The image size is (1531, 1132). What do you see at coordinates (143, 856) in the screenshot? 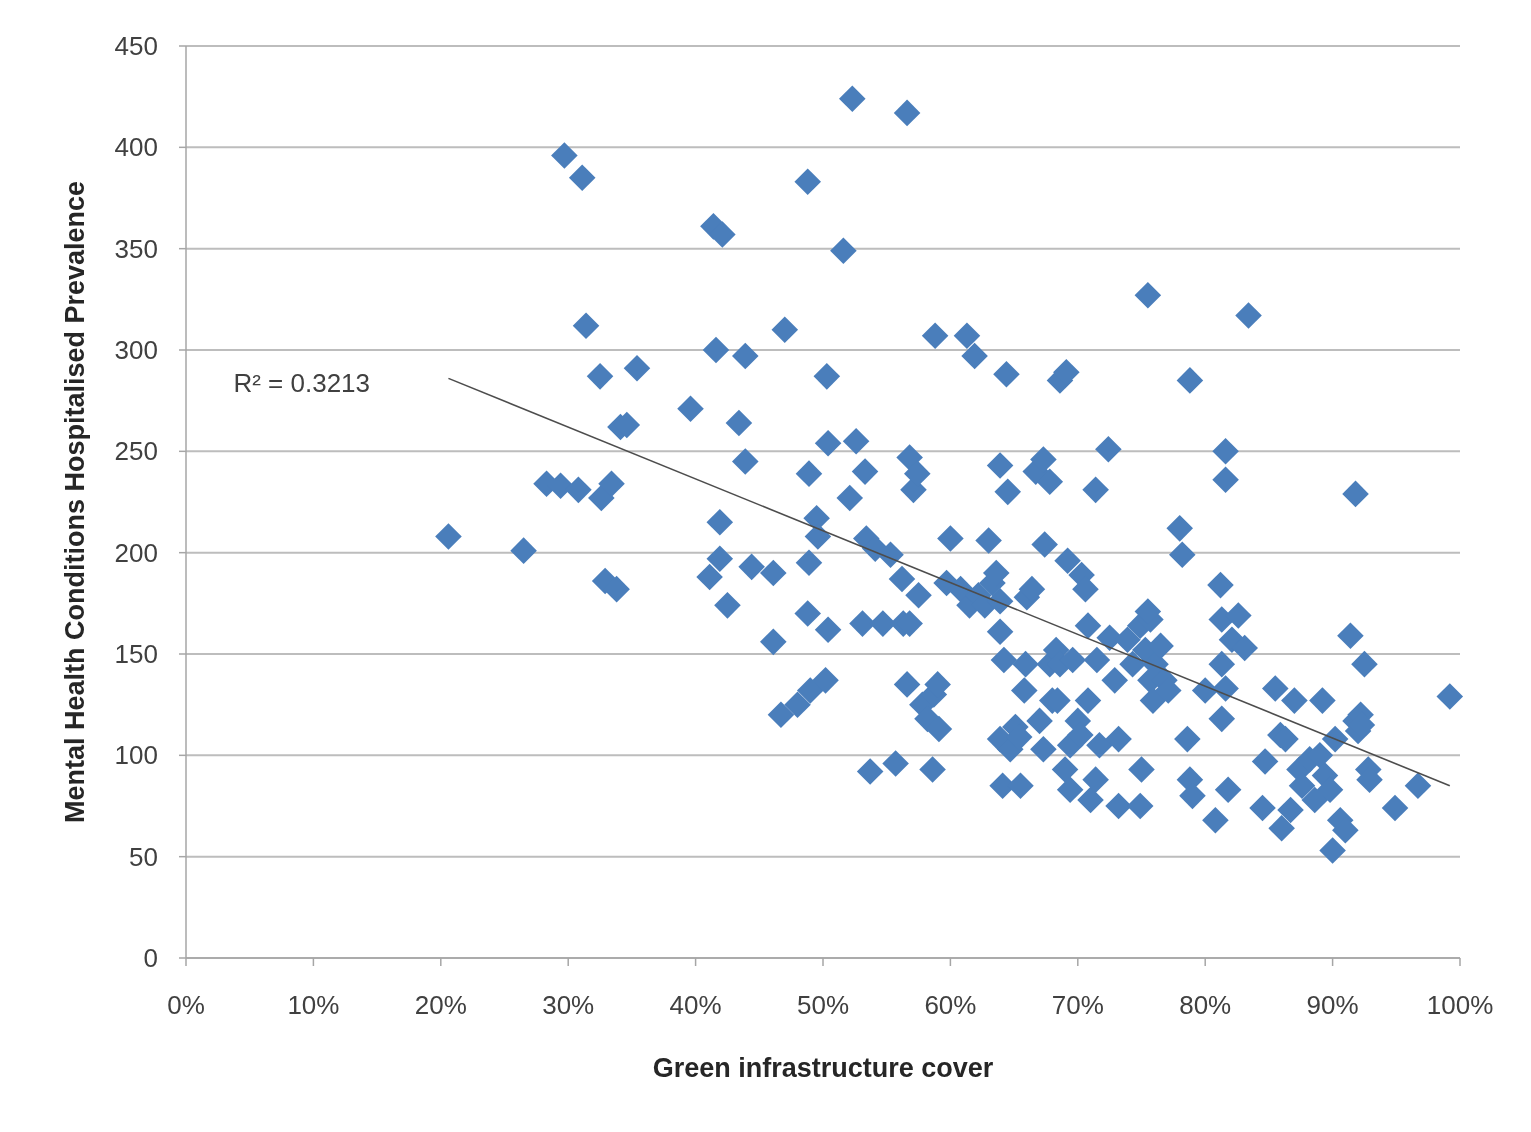
I see `y-tick-label: 50` at bounding box center [143, 856].